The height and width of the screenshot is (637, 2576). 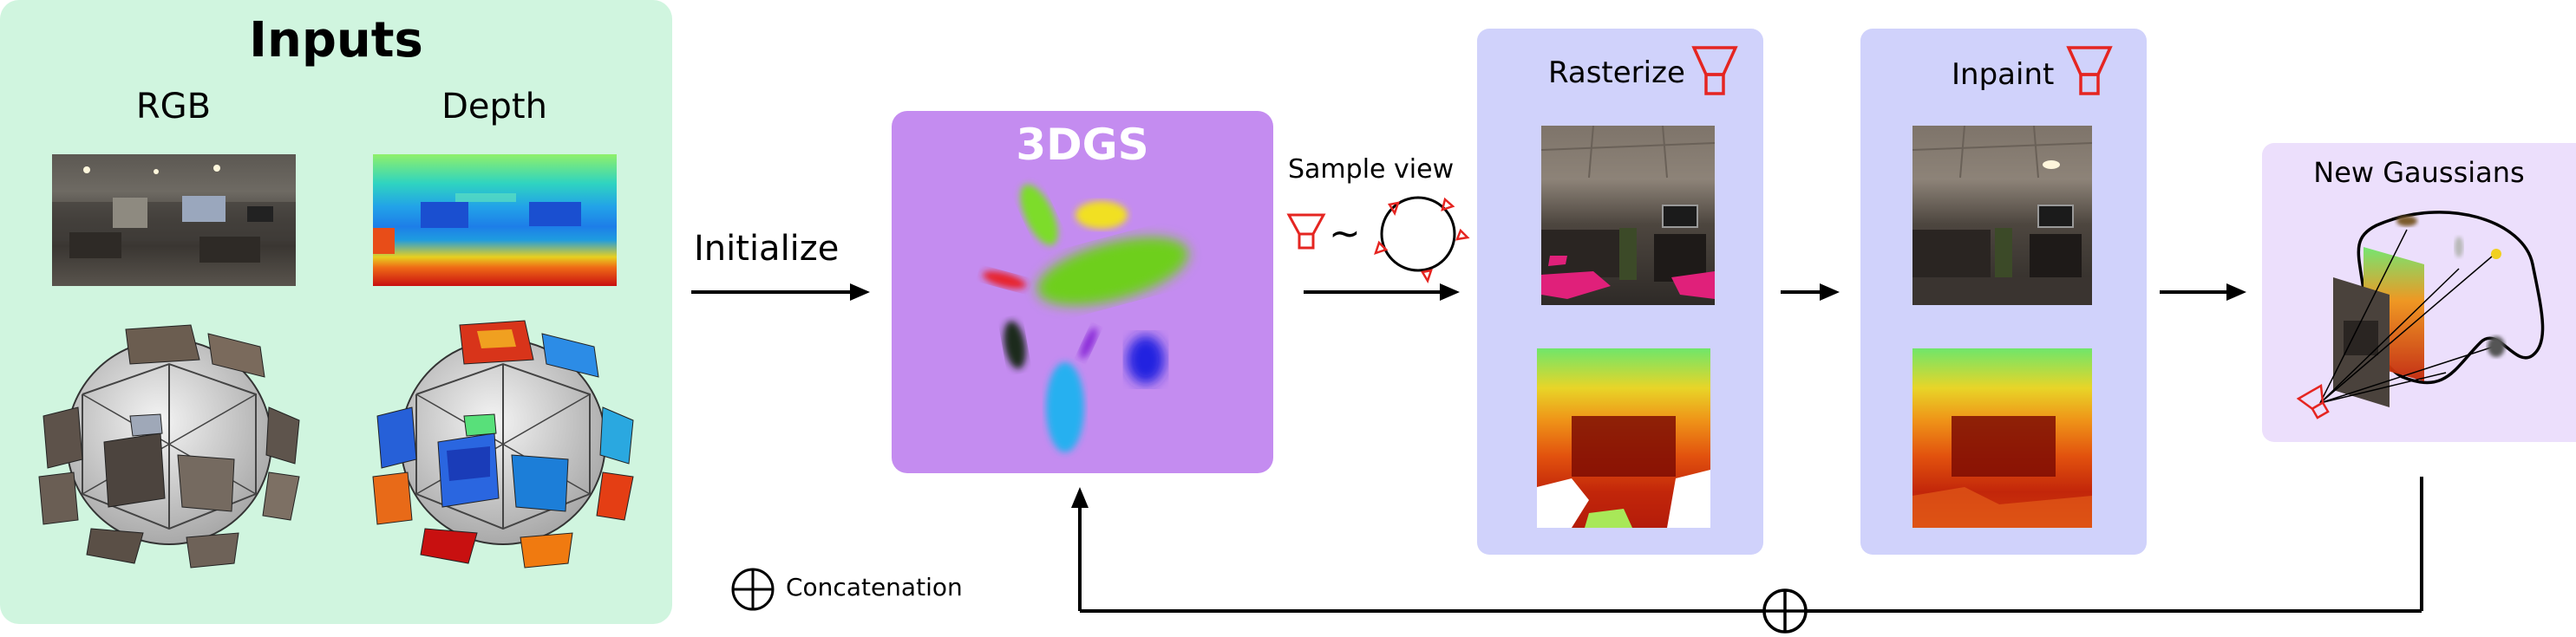 What do you see at coordinates (1785, 611) in the screenshot?
I see `concatenation-symbol-on-loop` at bounding box center [1785, 611].